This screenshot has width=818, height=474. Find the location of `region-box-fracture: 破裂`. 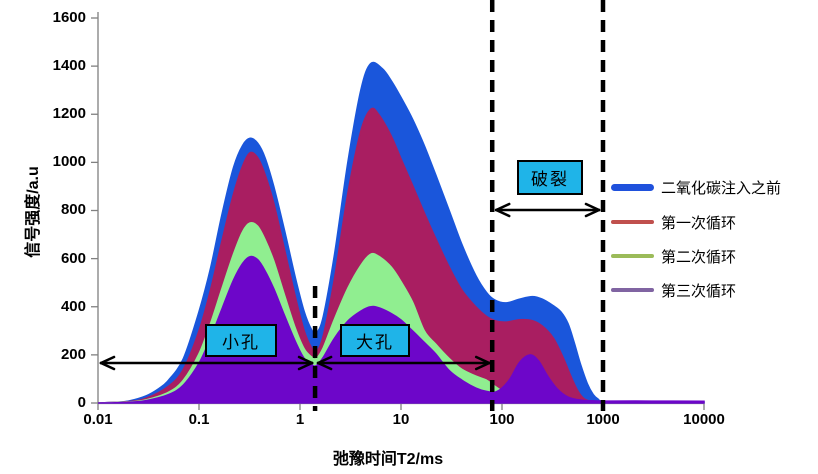

region-box-fracture: 破裂 is located at coordinates (550, 177).